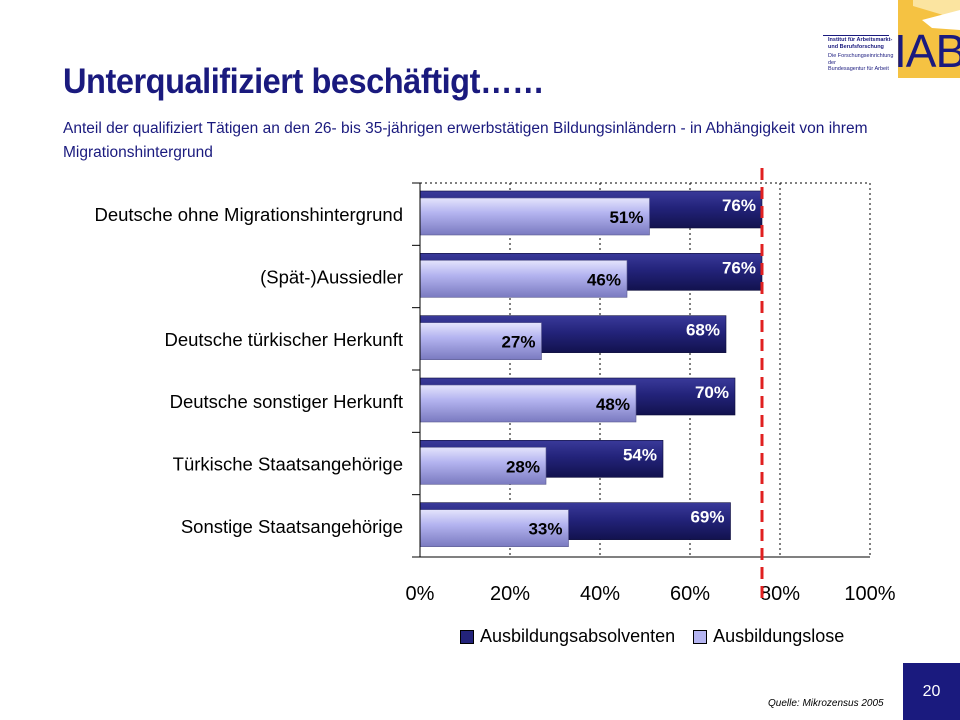  Describe the element at coordinates (858, 69) in the screenshot. I see `logo-line-4: Bundesagentur für Arbeit` at that location.